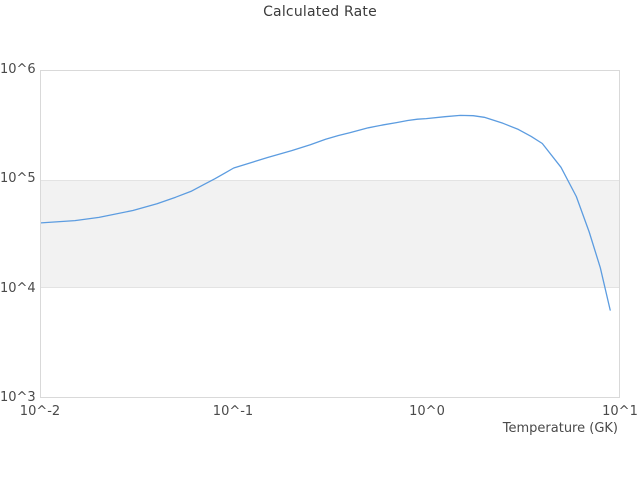 The width and height of the screenshot is (640, 480). I want to click on y-tick-label-1e3: 10^3, so click(18, 397).